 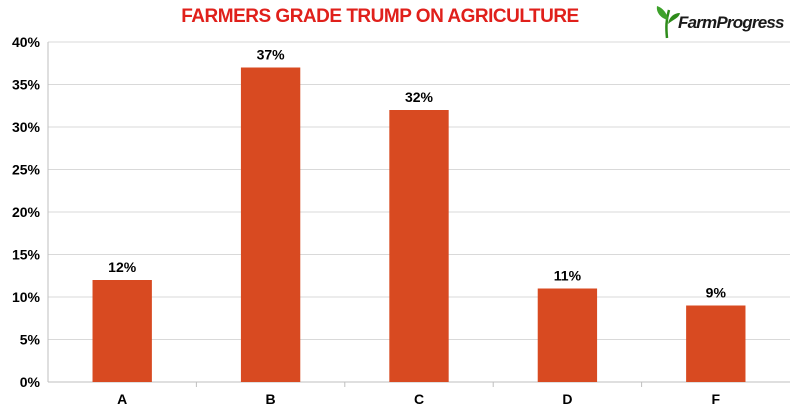 I want to click on plant-sprout-icon, so click(x=668, y=22).